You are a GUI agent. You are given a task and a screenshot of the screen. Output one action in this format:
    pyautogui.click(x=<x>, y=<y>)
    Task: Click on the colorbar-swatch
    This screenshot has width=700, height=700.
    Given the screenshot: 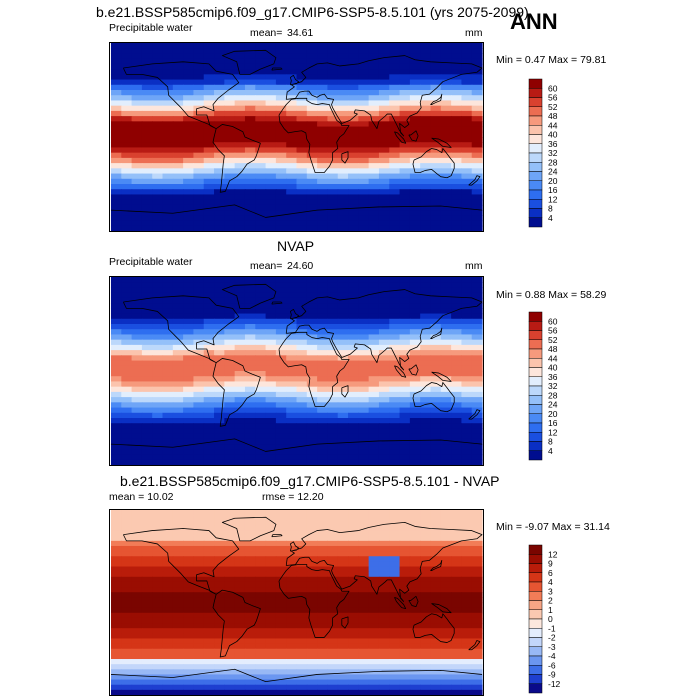 What is the action you would take?
    pyautogui.click(x=535, y=437)
    